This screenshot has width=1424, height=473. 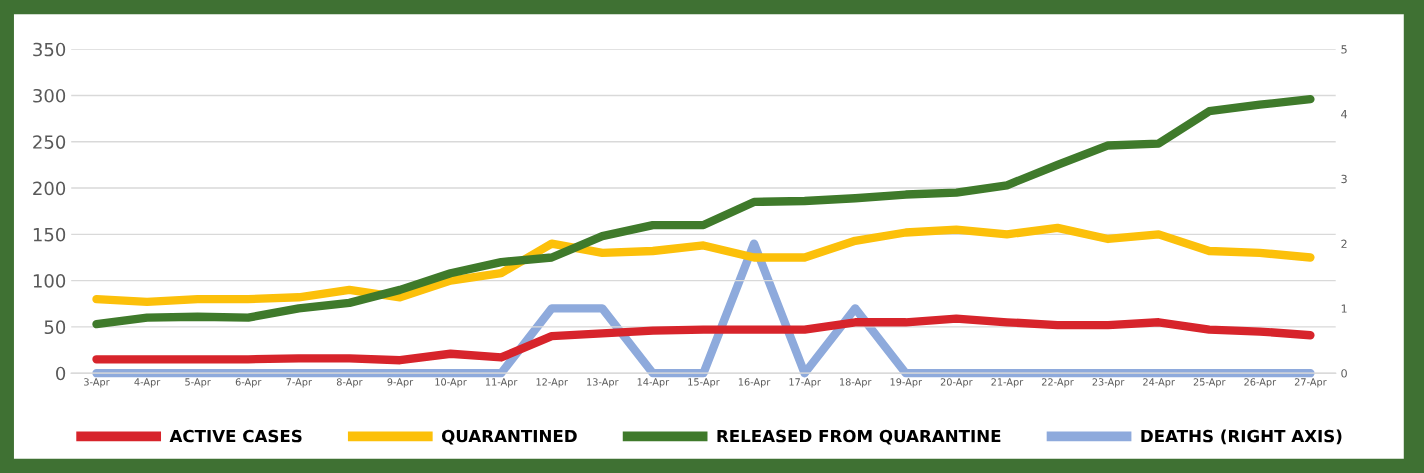 What do you see at coordinates (61, 373) in the screenshot?
I see `y-tick-label: 0` at bounding box center [61, 373].